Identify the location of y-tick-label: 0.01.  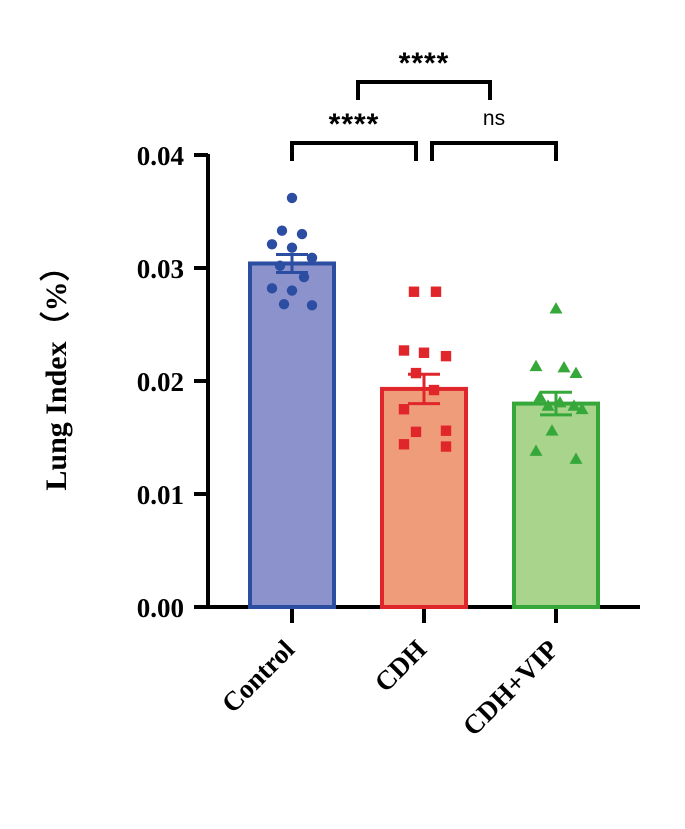
(160, 495).